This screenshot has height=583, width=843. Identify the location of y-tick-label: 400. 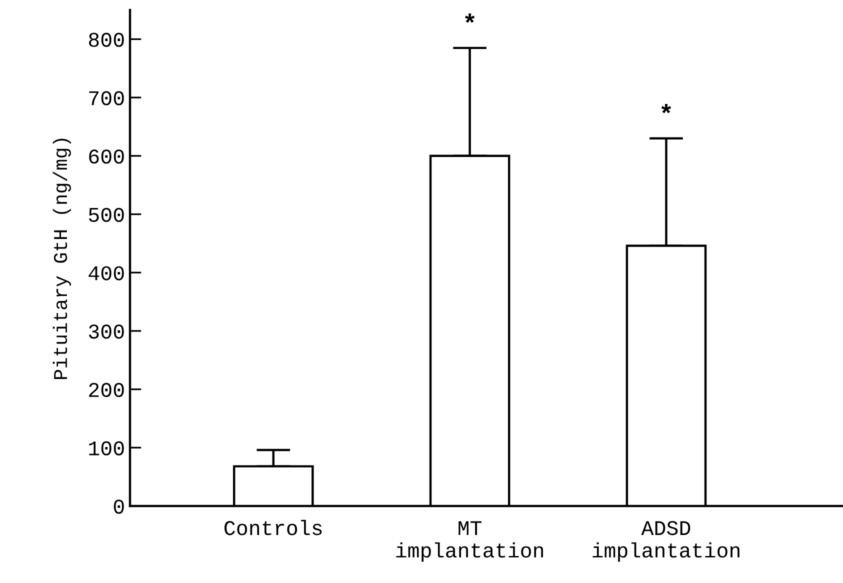
(106, 273).